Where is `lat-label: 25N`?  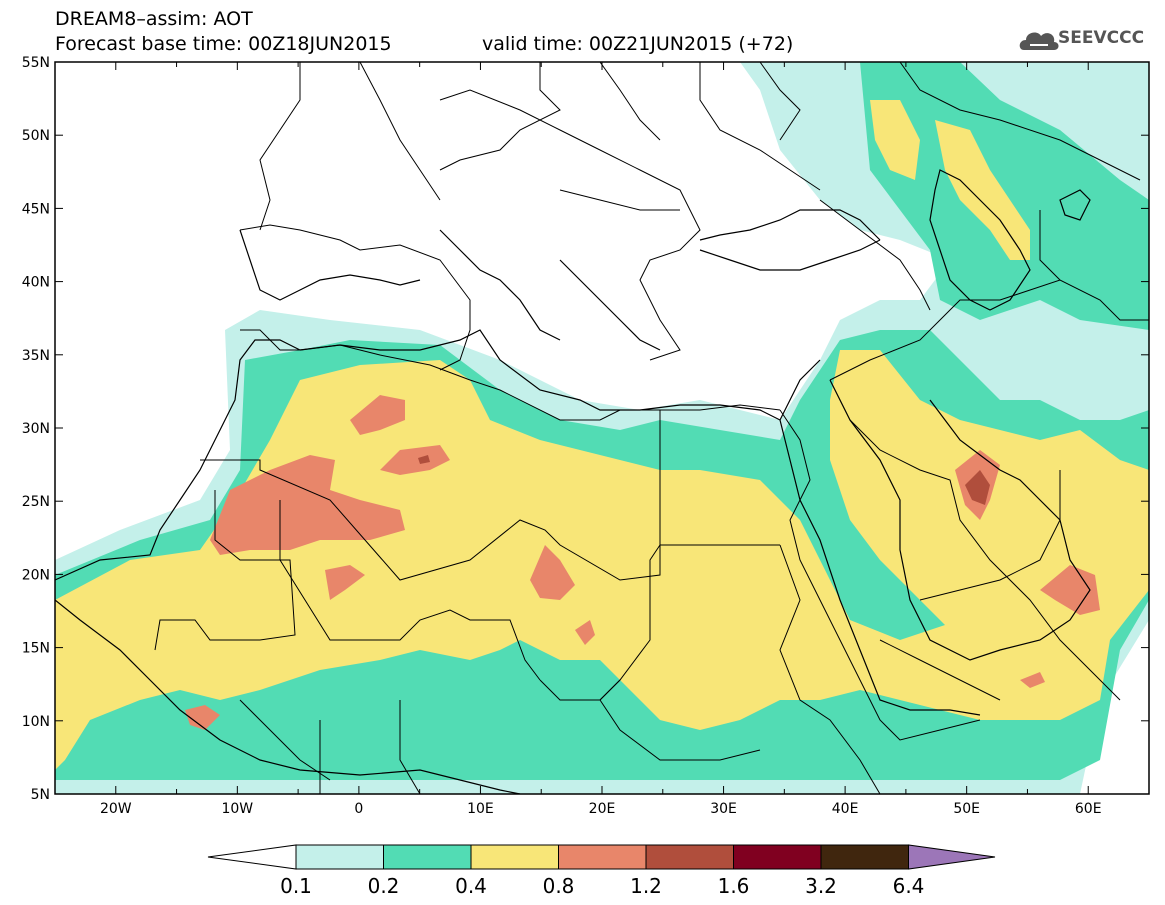
lat-label: 25N is located at coordinates (36, 502).